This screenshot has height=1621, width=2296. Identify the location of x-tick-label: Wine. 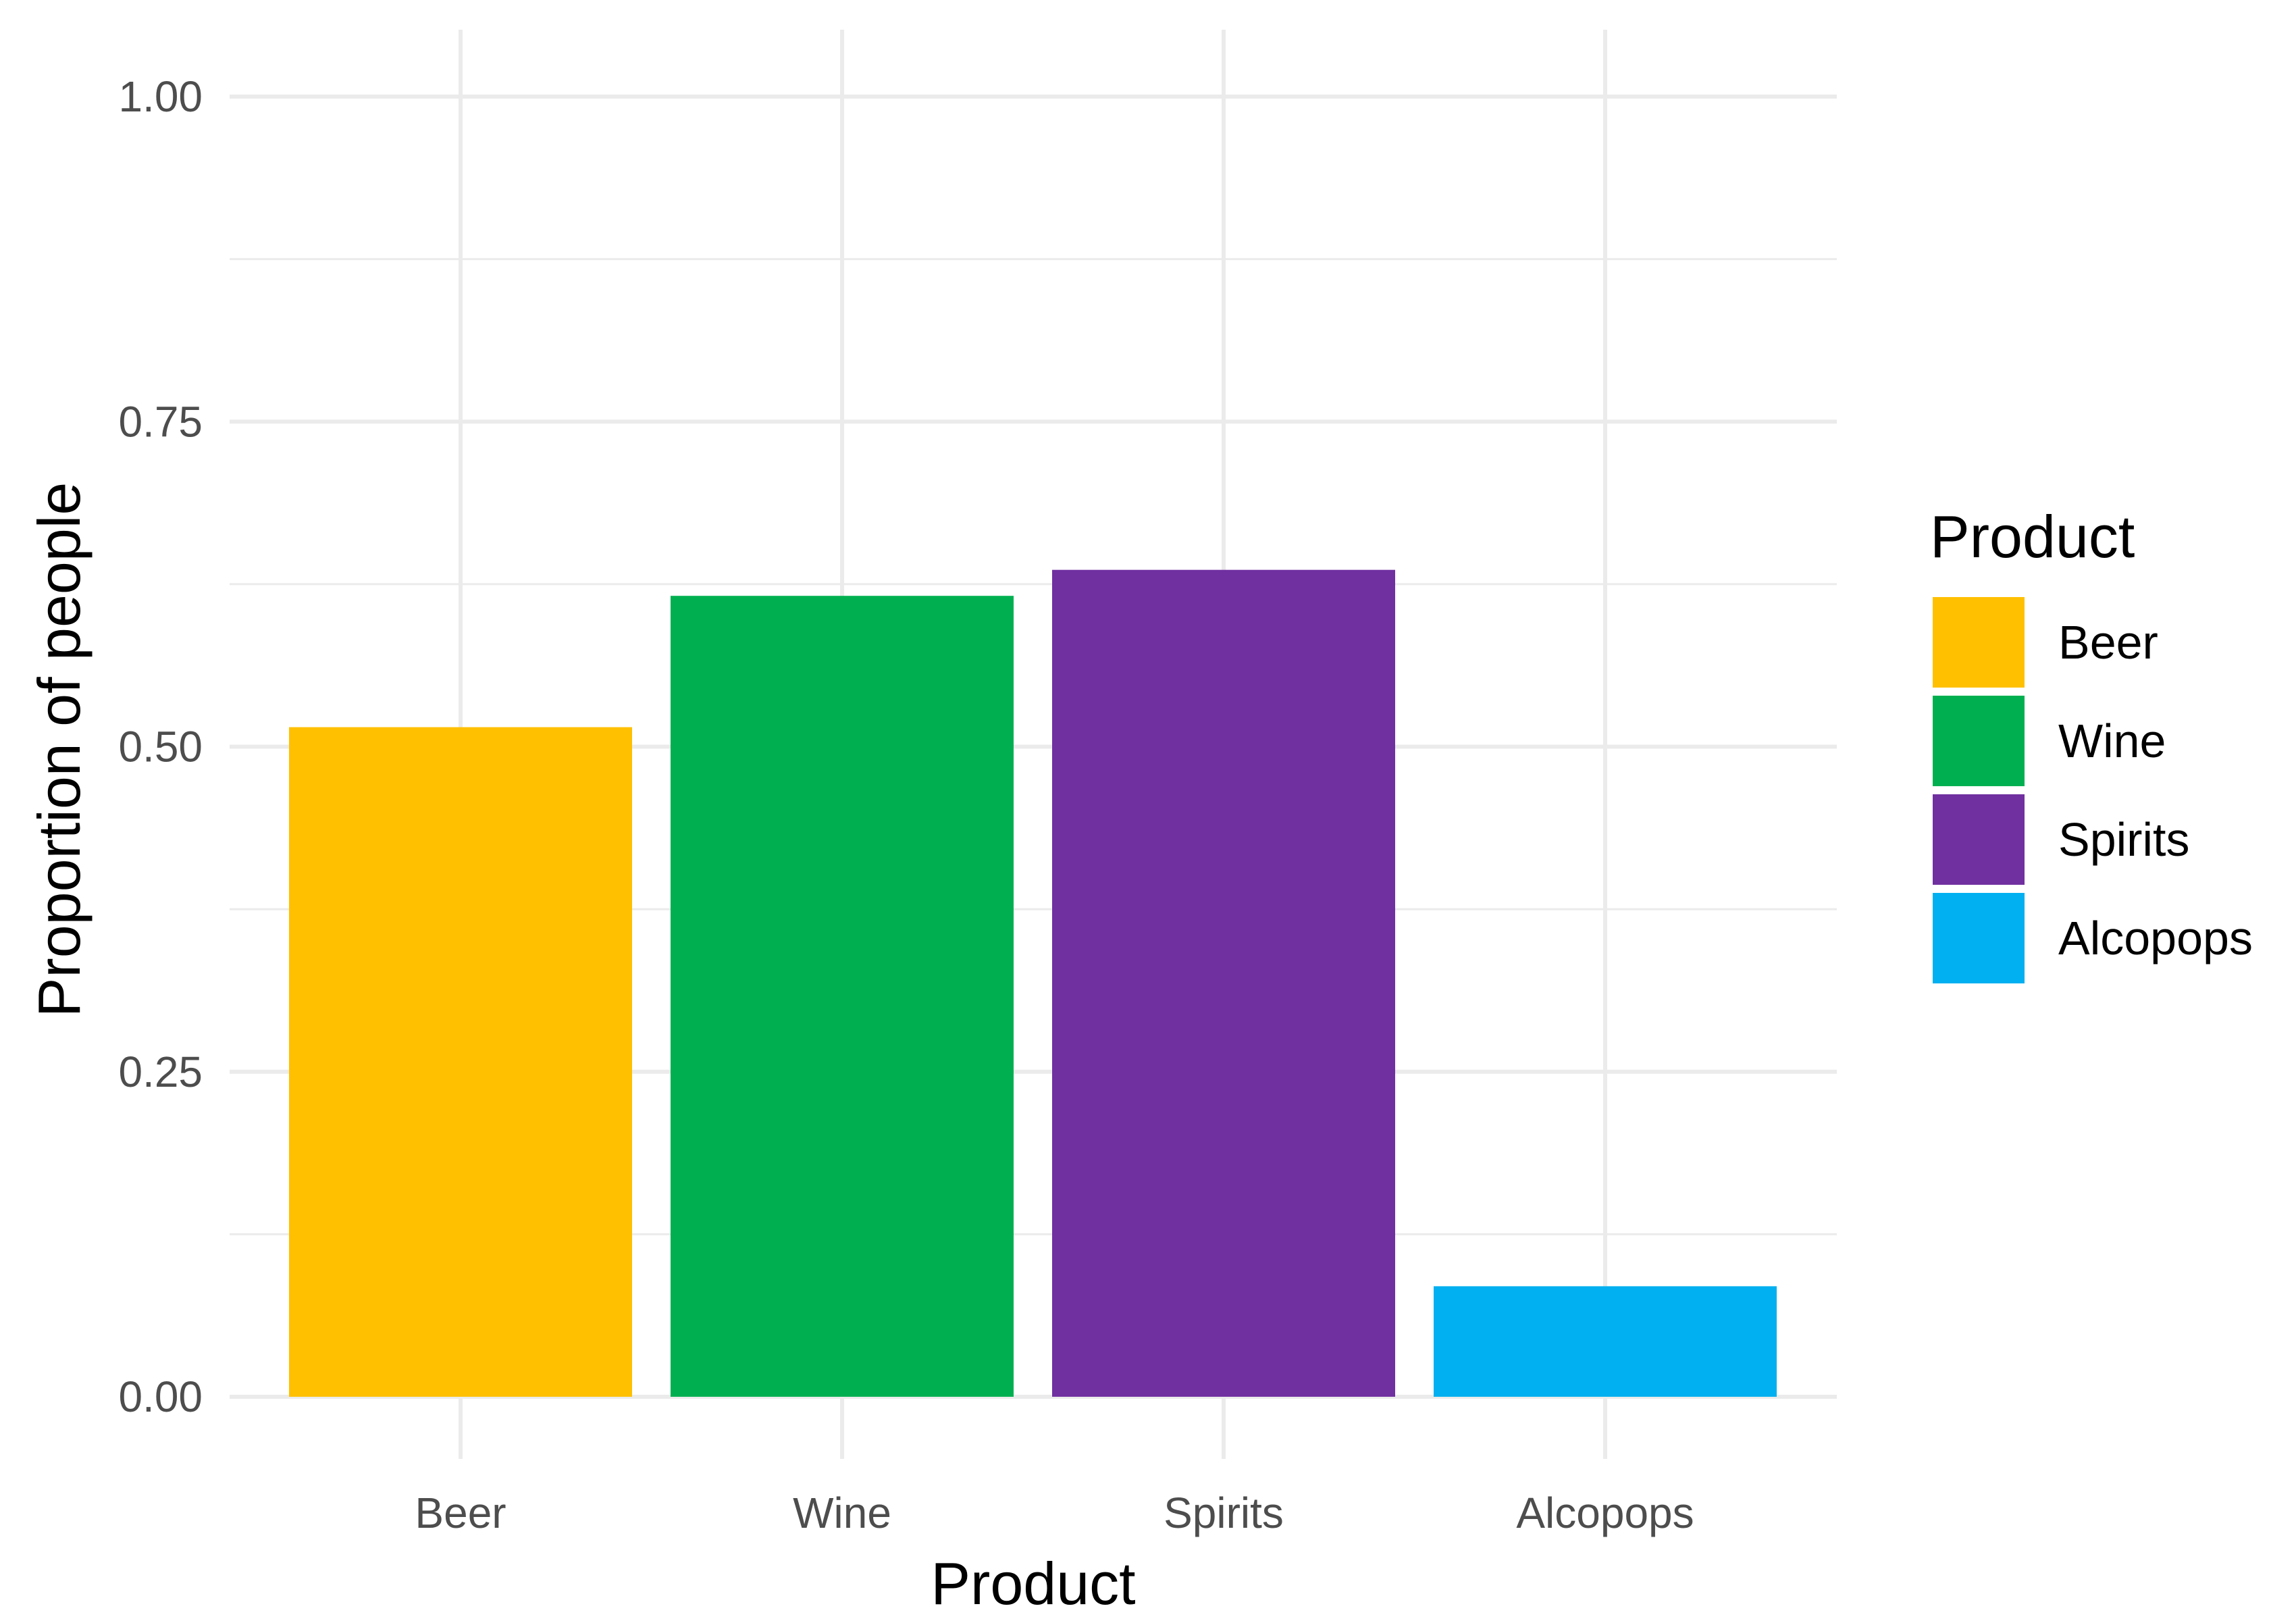
(842, 1513).